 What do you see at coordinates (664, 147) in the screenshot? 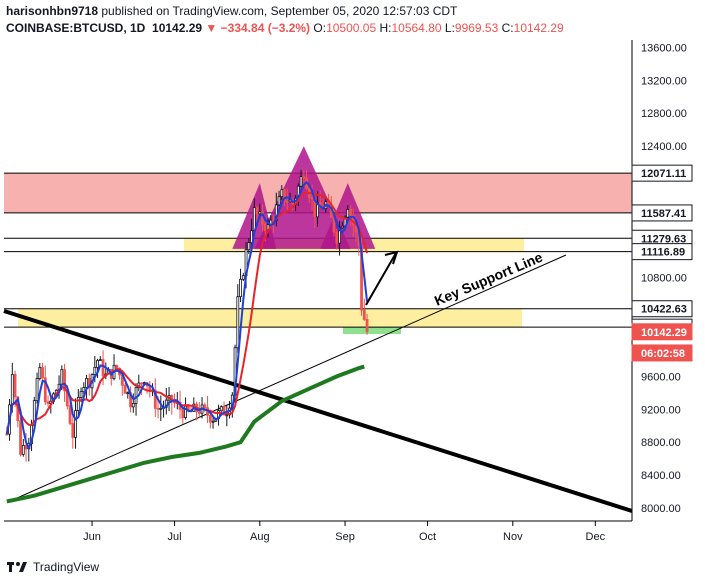
I see `y-tick-label: 12400.00` at bounding box center [664, 147].